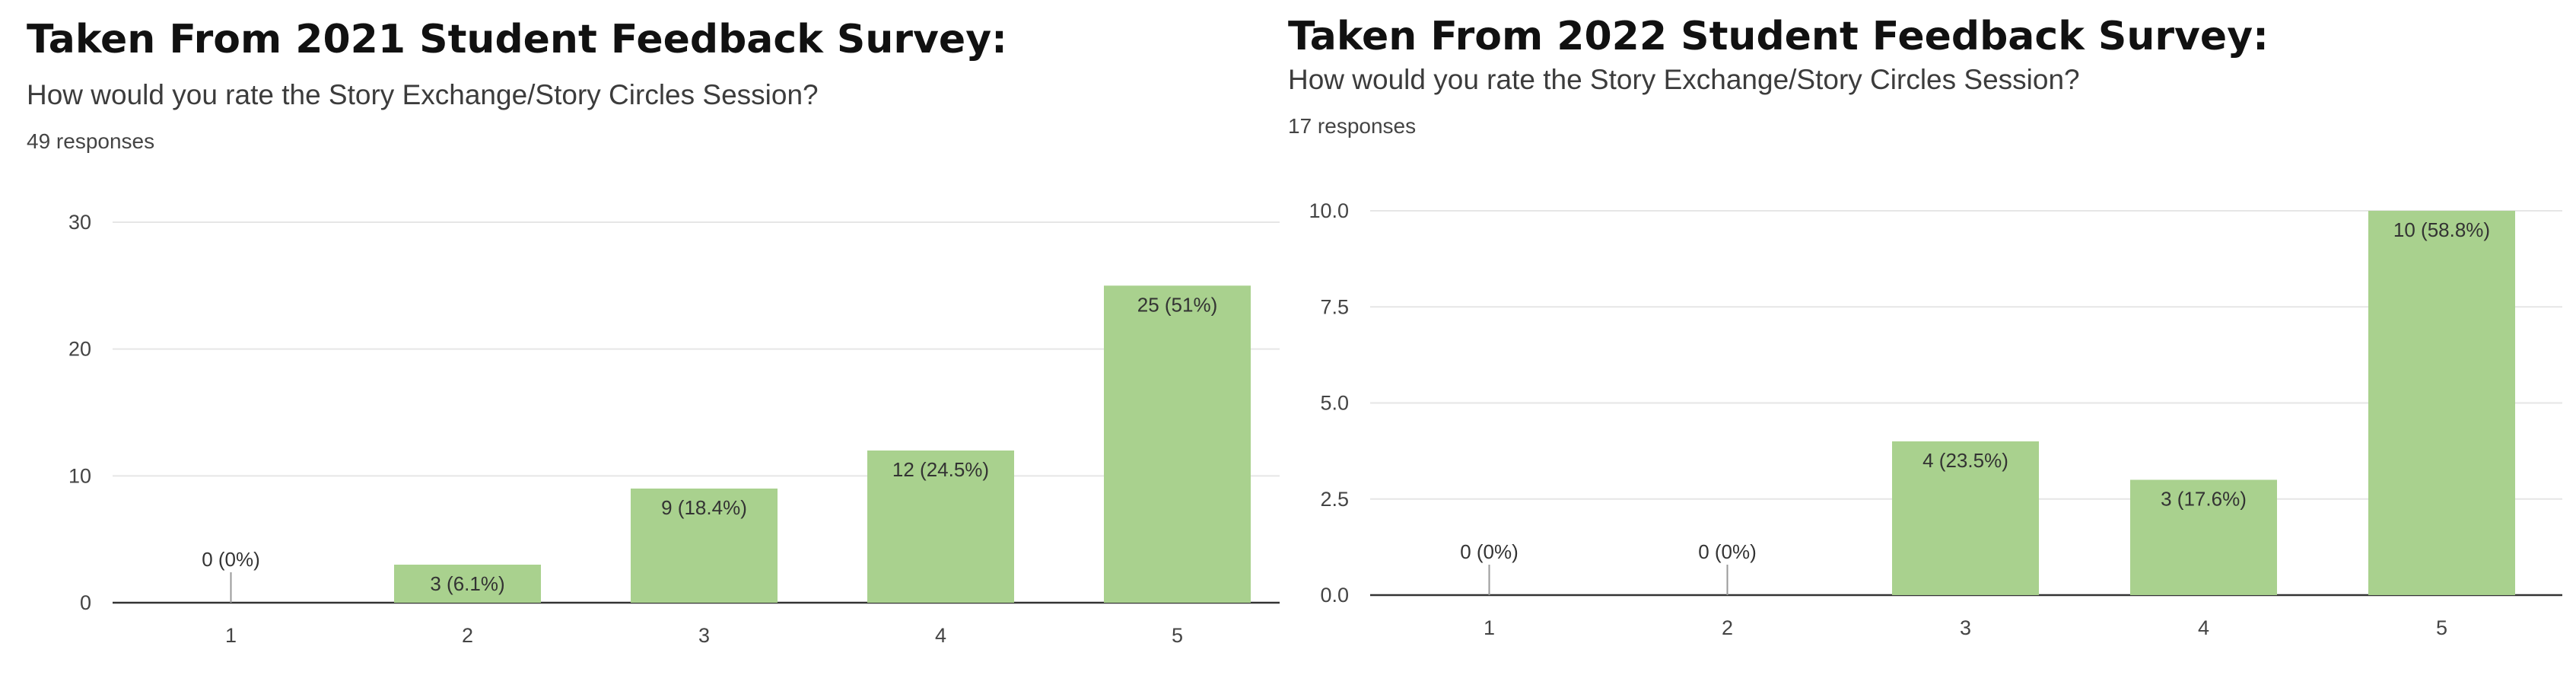 Image resolution: width=2576 pixels, height=675 pixels. Describe the element at coordinates (1965, 461) in the screenshot. I see `data-label: 4 (23.5%)` at that location.